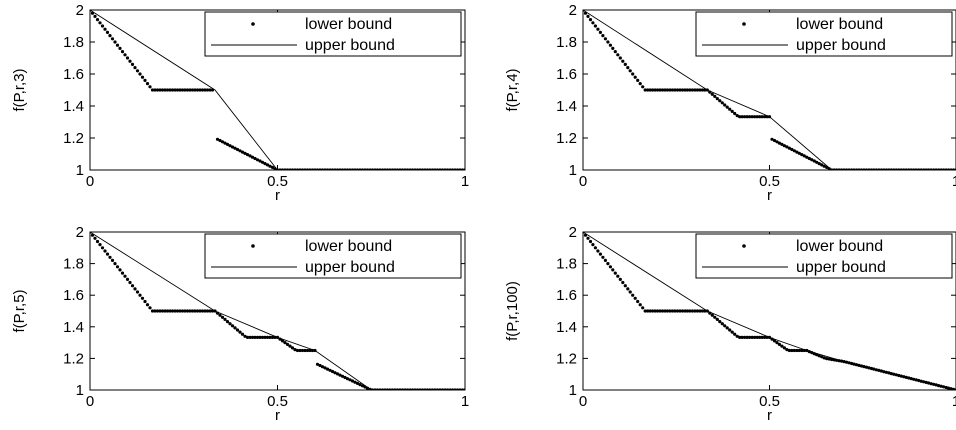 The width and height of the screenshot is (956, 430). What do you see at coordinates (277, 311) in the screenshot?
I see `upper-bound-line` at bounding box center [277, 311].